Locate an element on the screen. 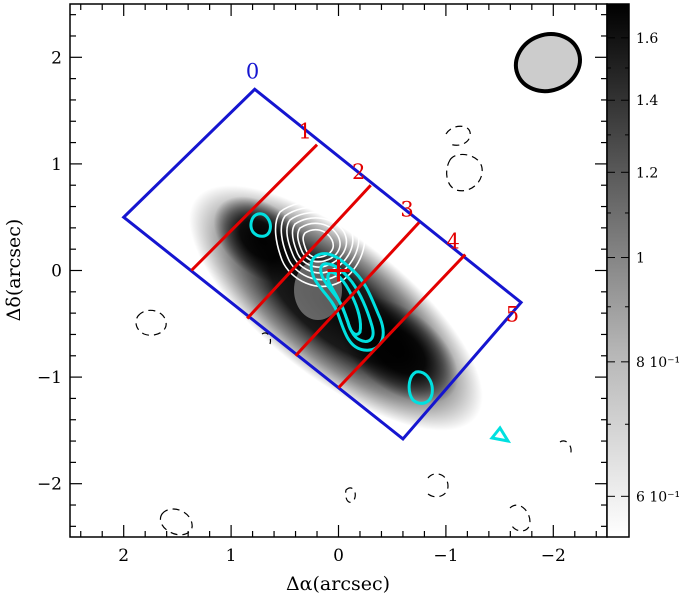 The width and height of the screenshot is (688, 608). x-tick-label: 1 is located at coordinates (231, 556).